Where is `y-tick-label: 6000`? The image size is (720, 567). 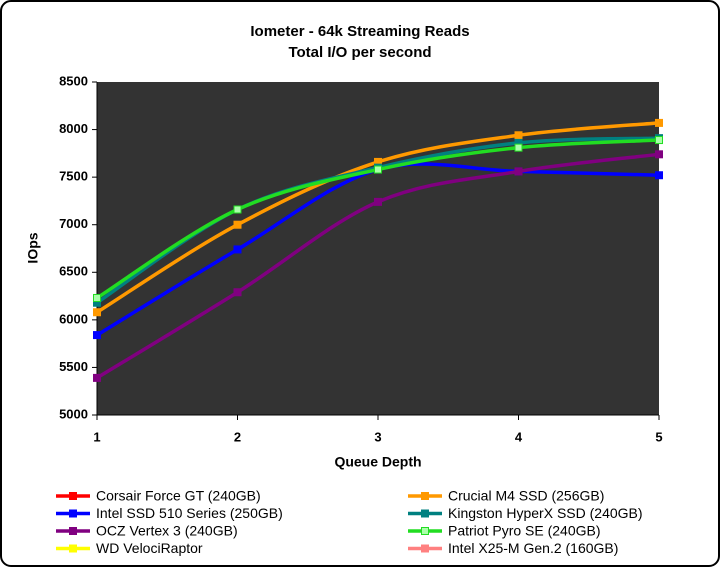
y-tick-label: 6000 is located at coordinates (73, 318).